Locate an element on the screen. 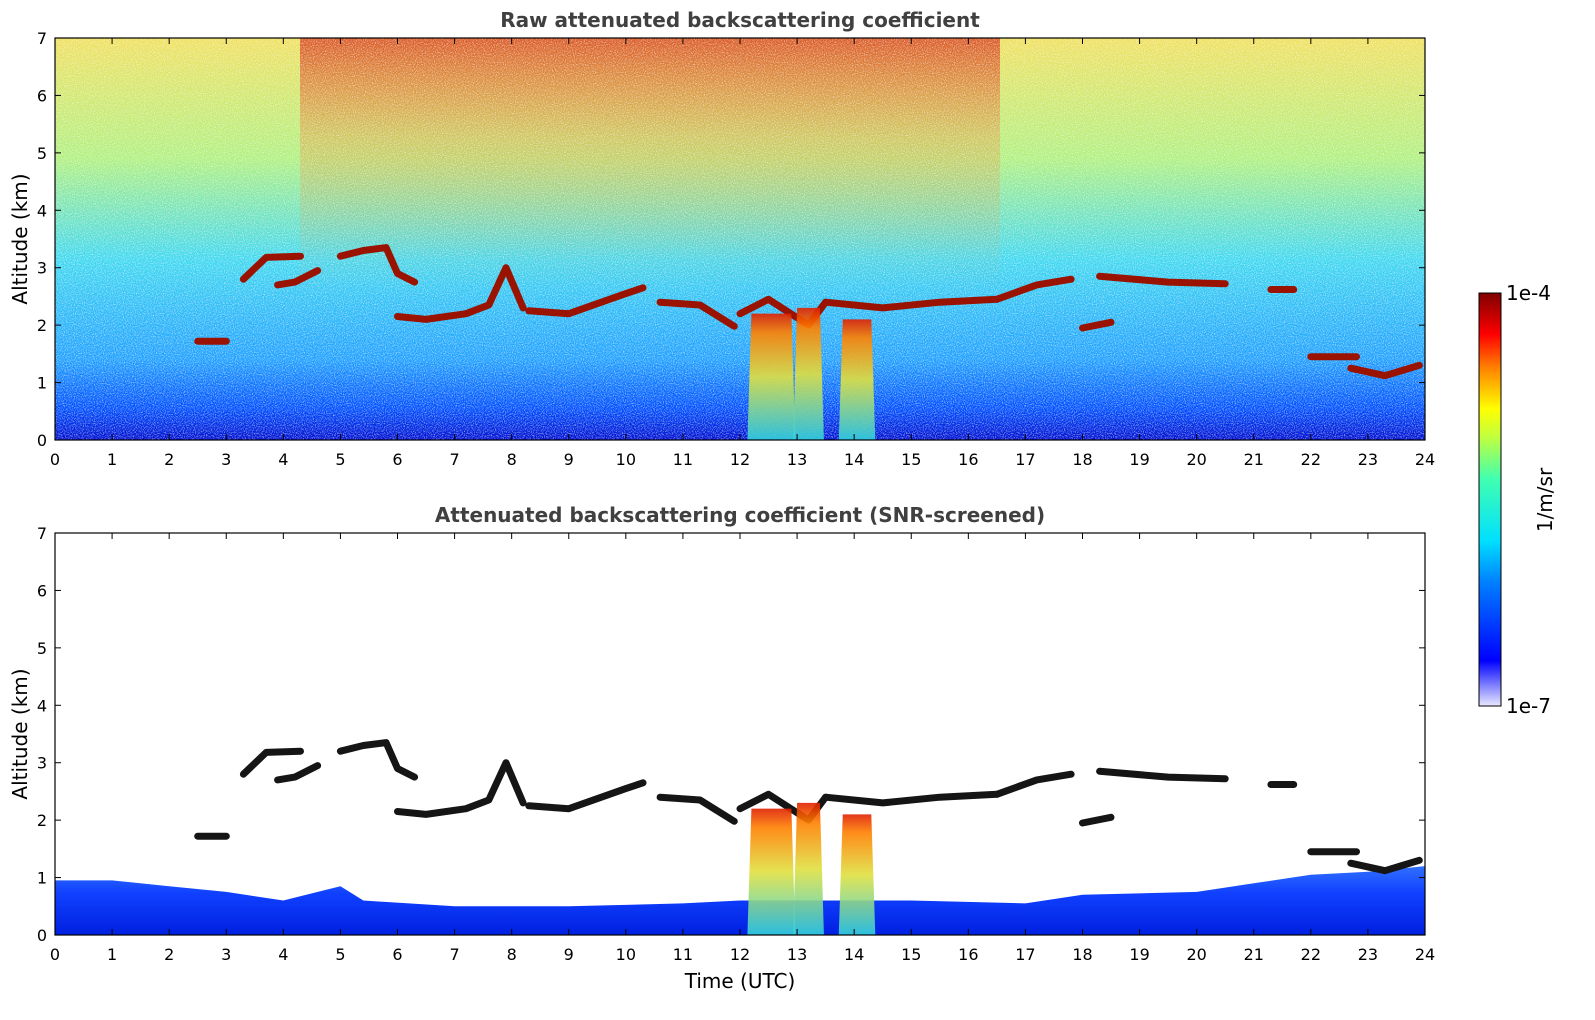 Image resolution: width=1595 pixels, height=1020 pixels. x-tick-label: 18 is located at coordinates (1082, 459).